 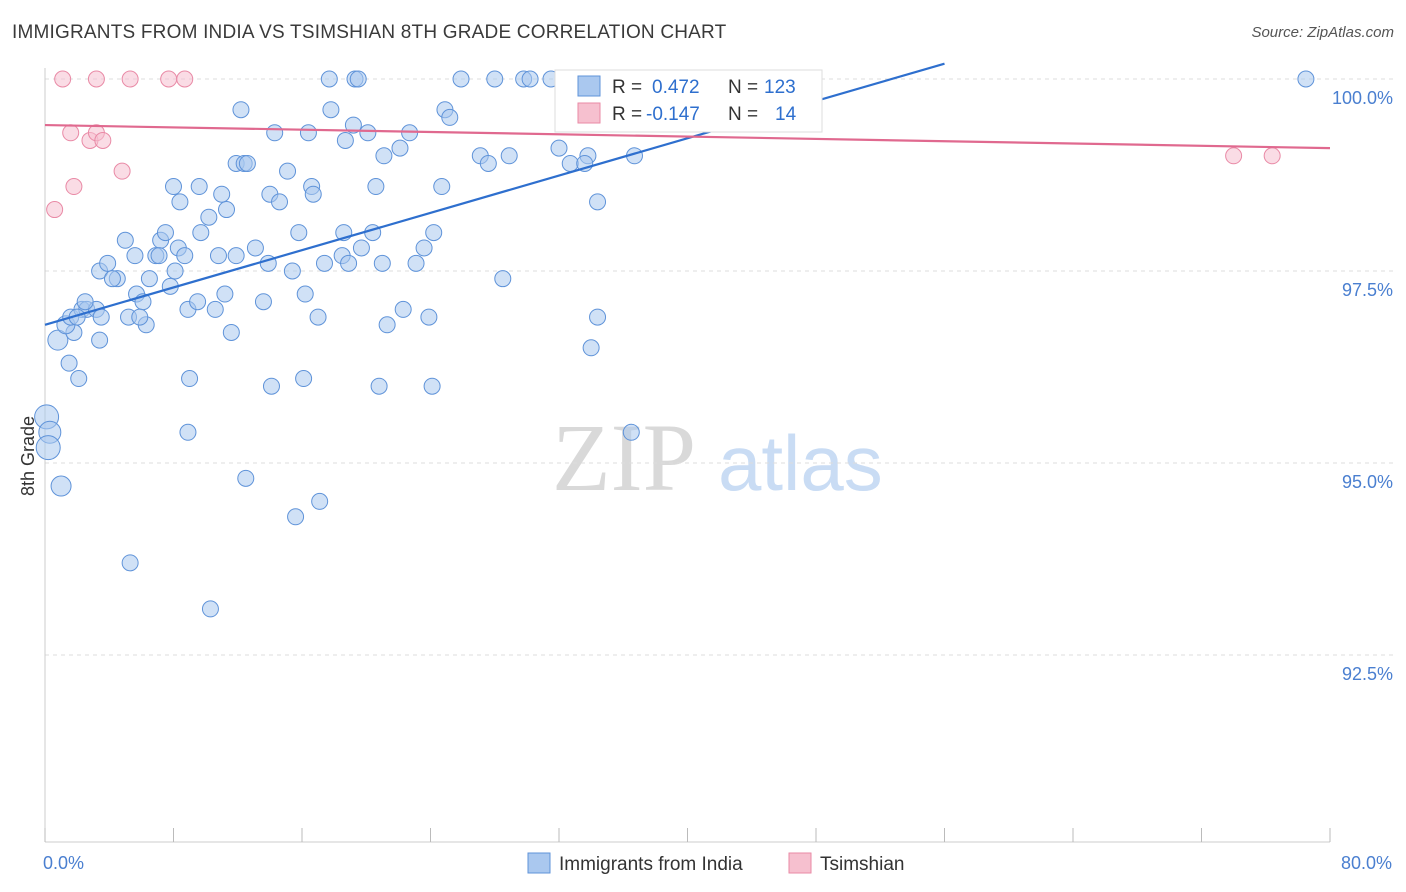 I want to click on y-tick-label: 92.5%, so click(x=1367, y=674).